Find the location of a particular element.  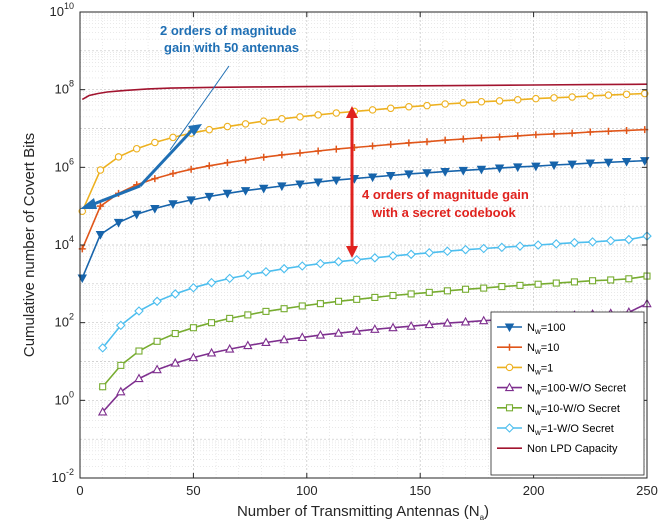

legend-label: Nw=100-W/O Secret is located at coordinates (576, 390).